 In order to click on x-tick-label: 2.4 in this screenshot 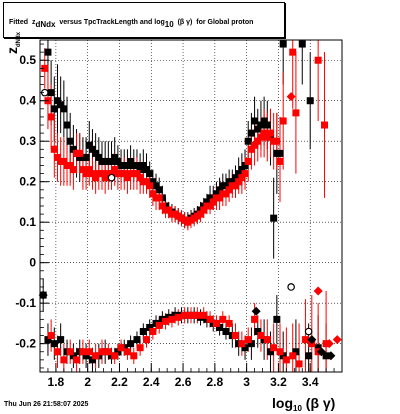, I will do `click(151, 382)`.